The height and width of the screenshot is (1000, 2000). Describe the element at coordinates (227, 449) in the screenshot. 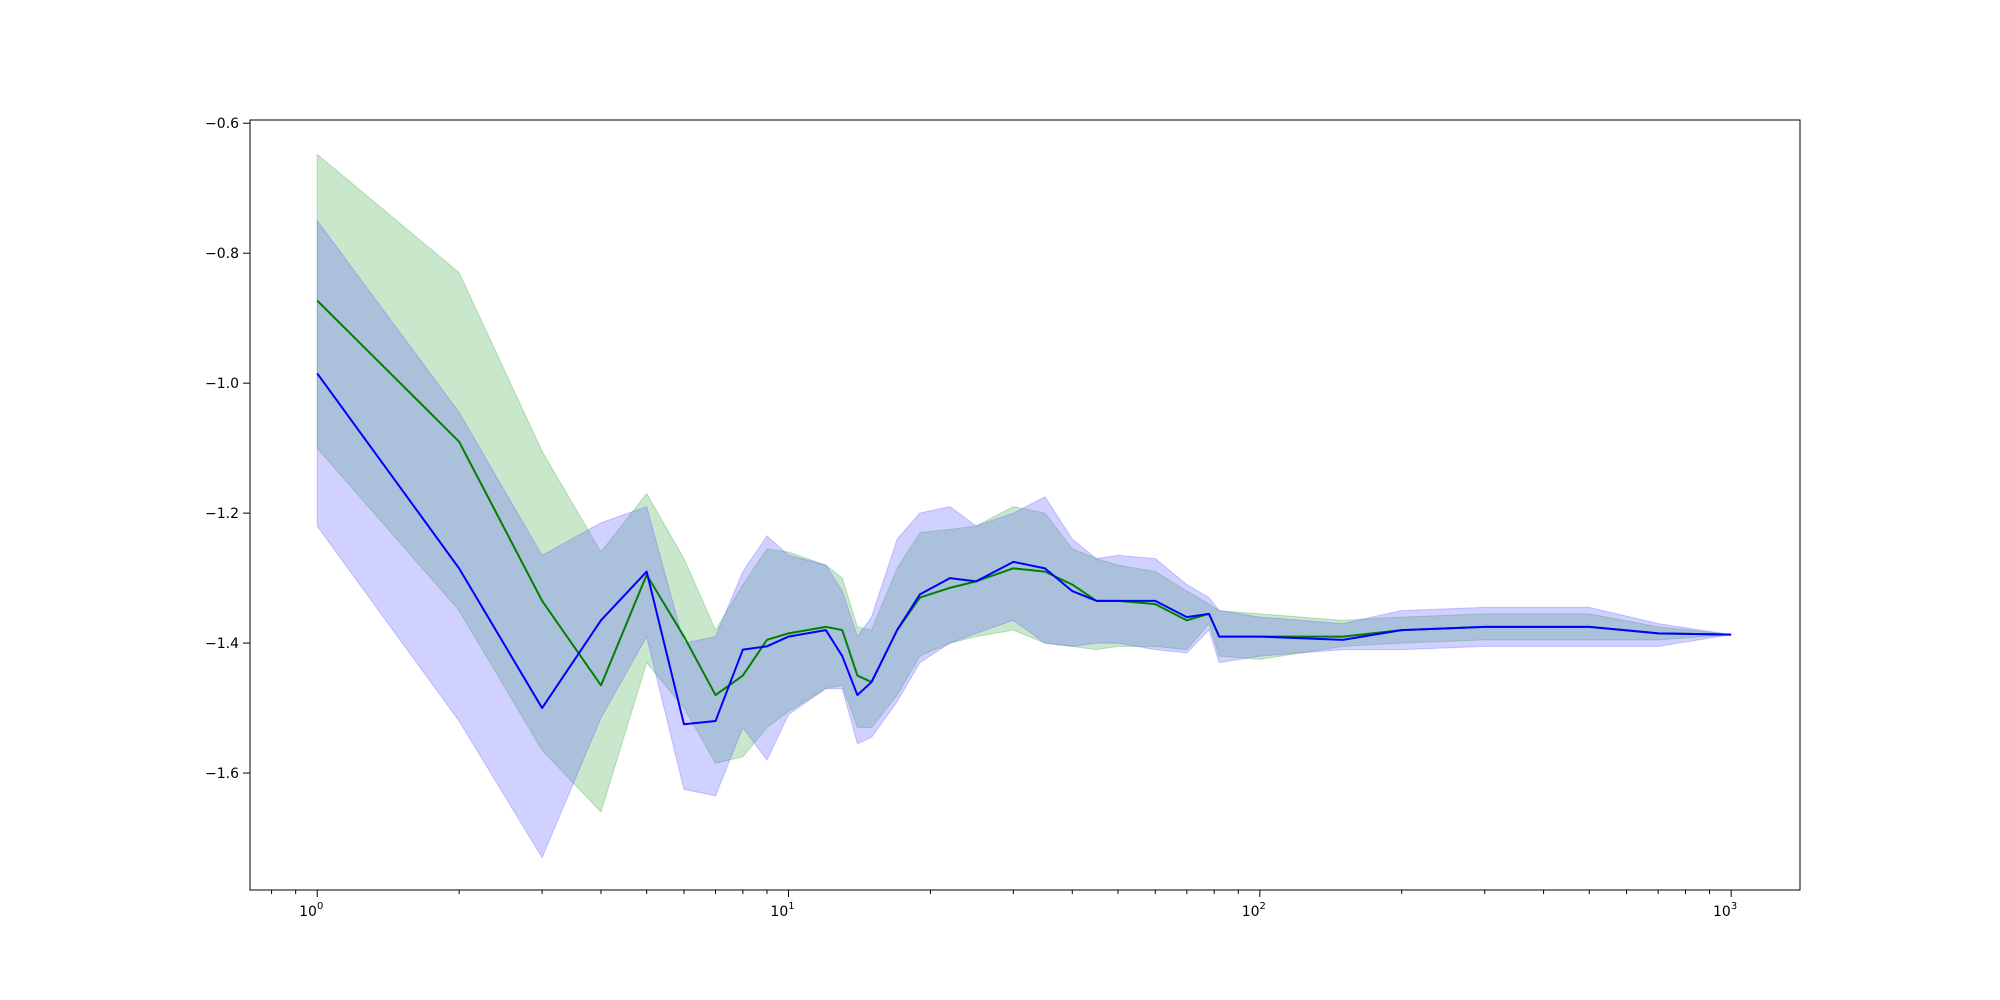

I see `y-axis: −0.6 −0.8 −1.0 −1.2 −1.4 −1.6` at that location.